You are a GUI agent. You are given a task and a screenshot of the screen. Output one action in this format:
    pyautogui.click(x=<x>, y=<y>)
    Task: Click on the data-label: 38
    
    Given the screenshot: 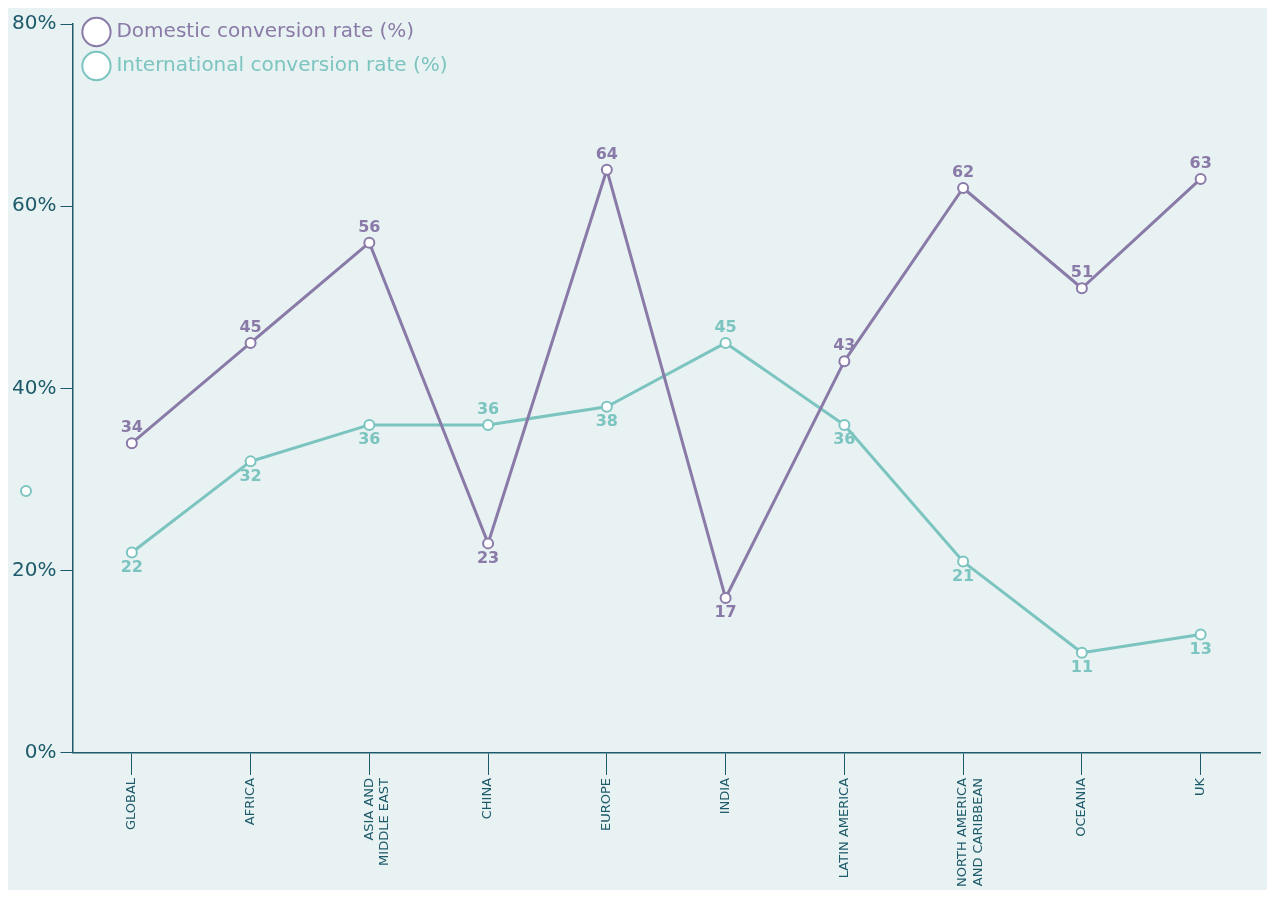 What is the action you would take?
    pyautogui.click(x=606, y=420)
    